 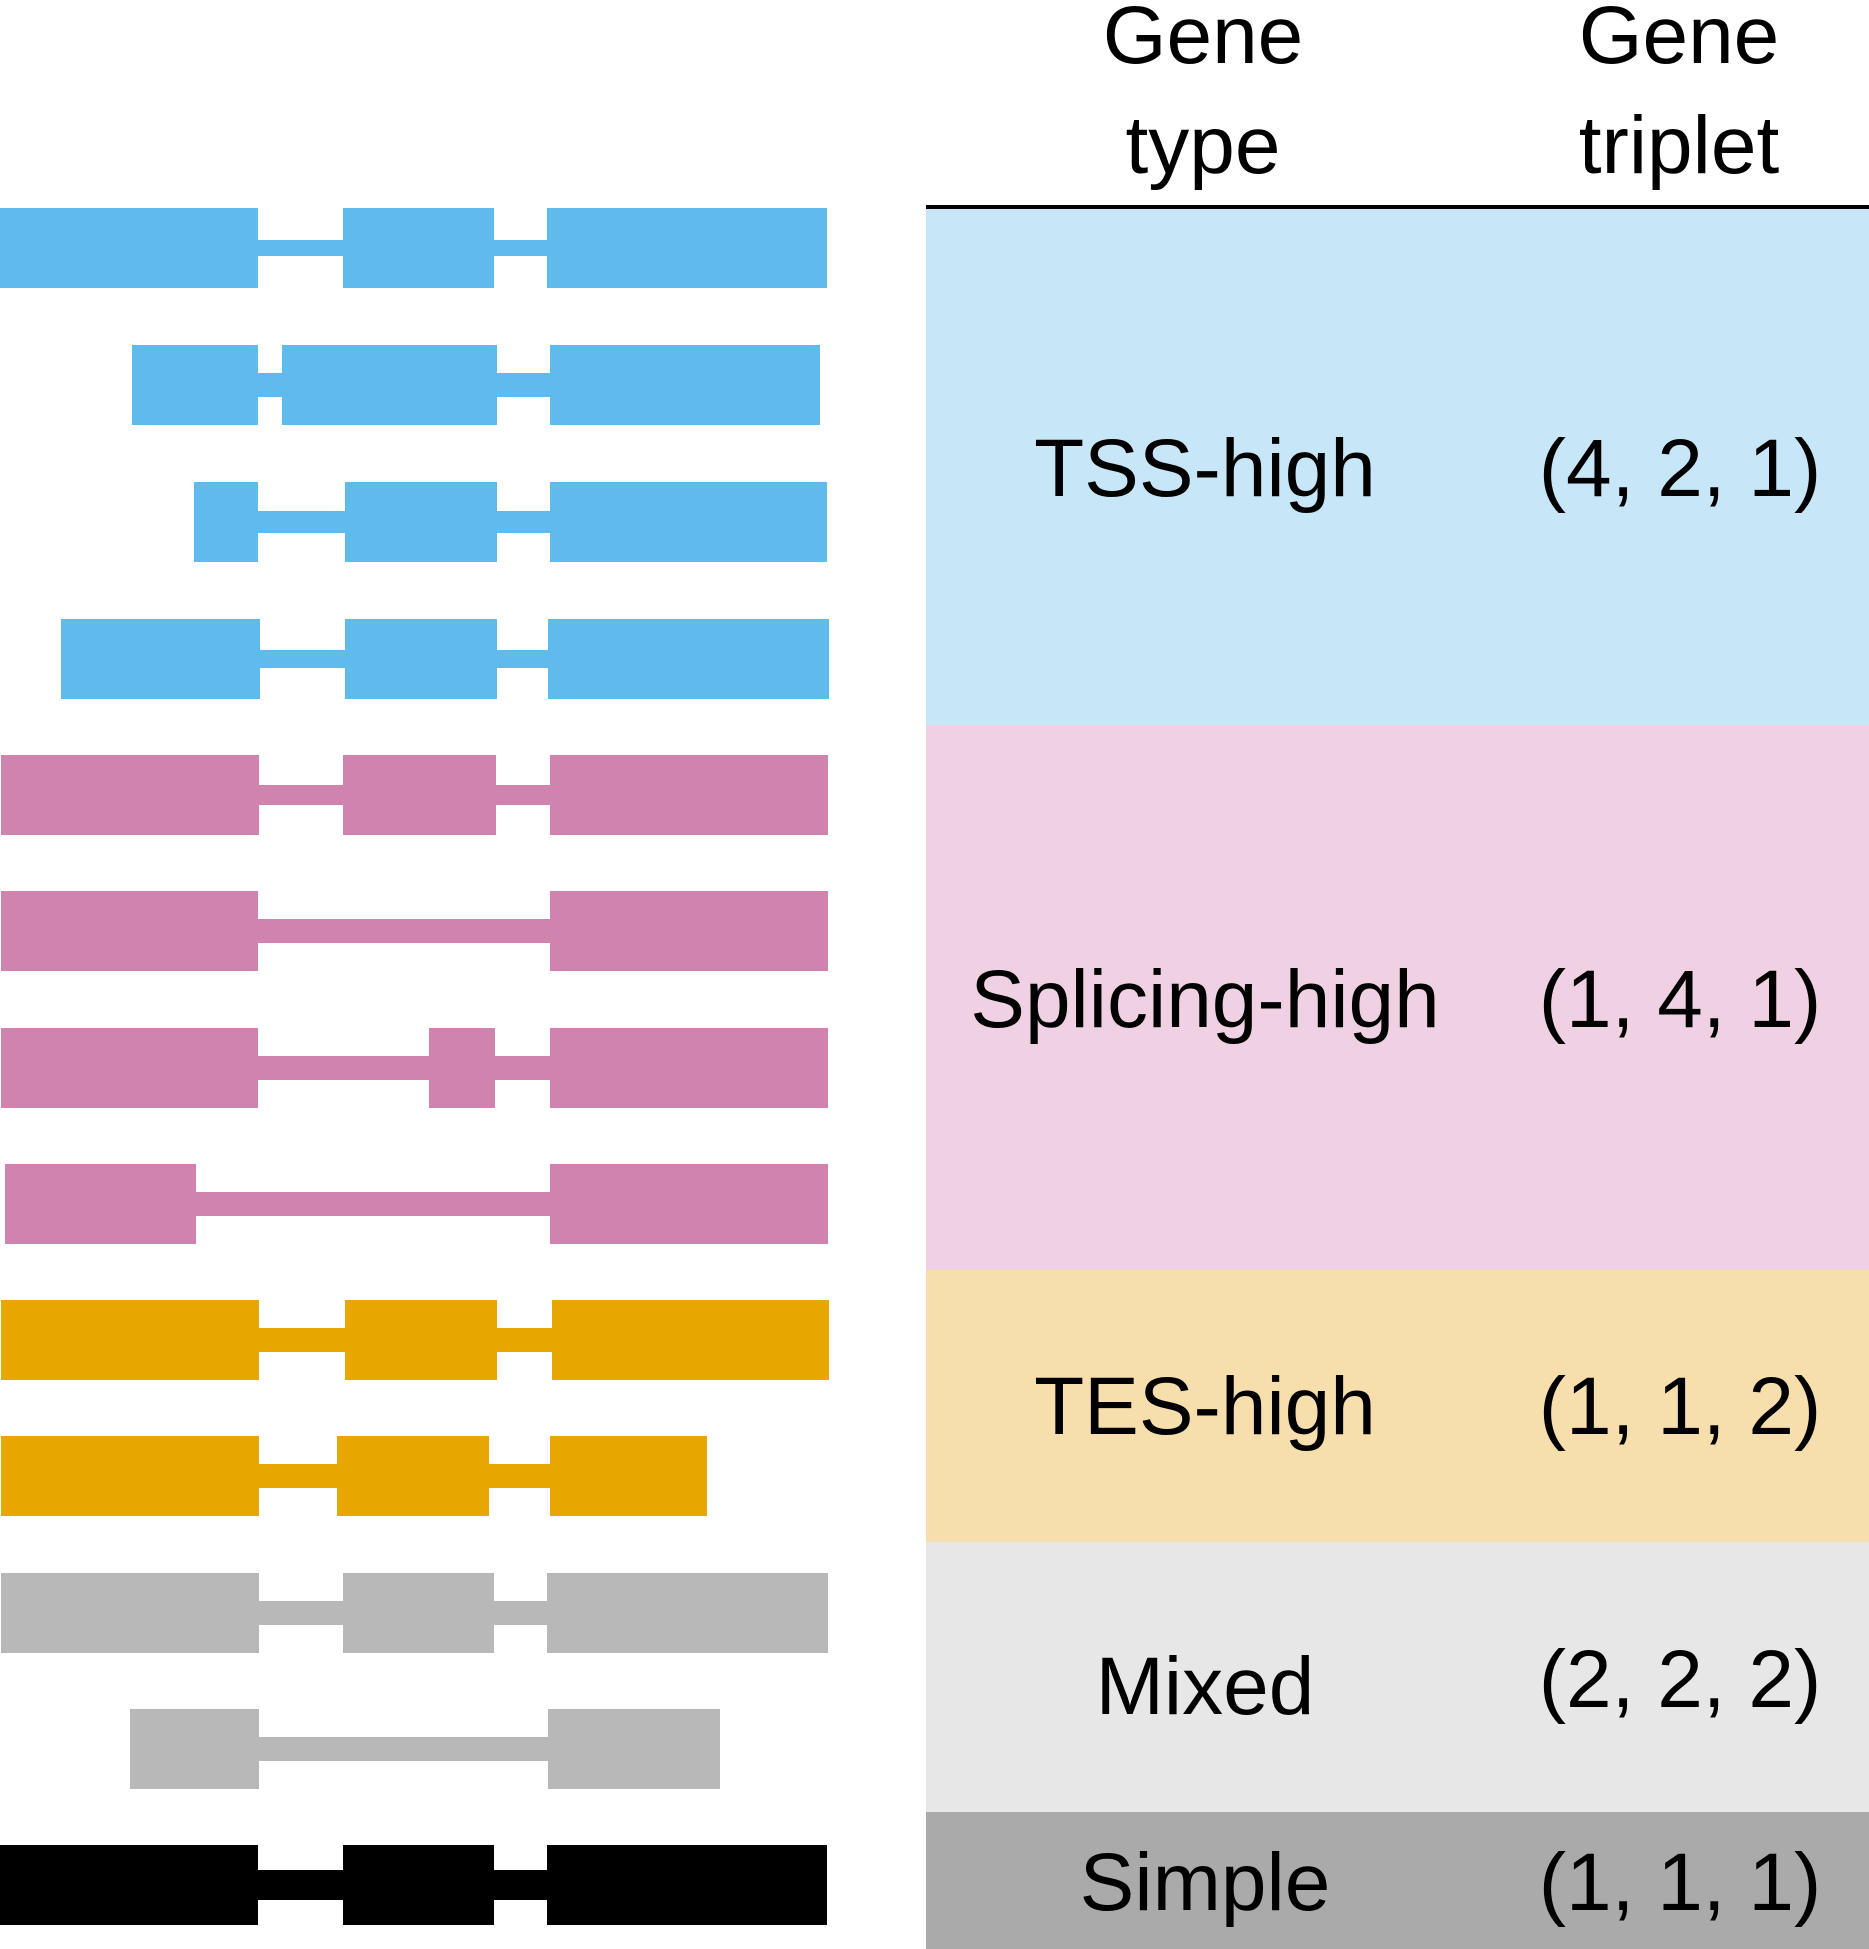 What do you see at coordinates (1203, 40) in the screenshot?
I see `header-gene-type-line-1: Gene` at bounding box center [1203, 40].